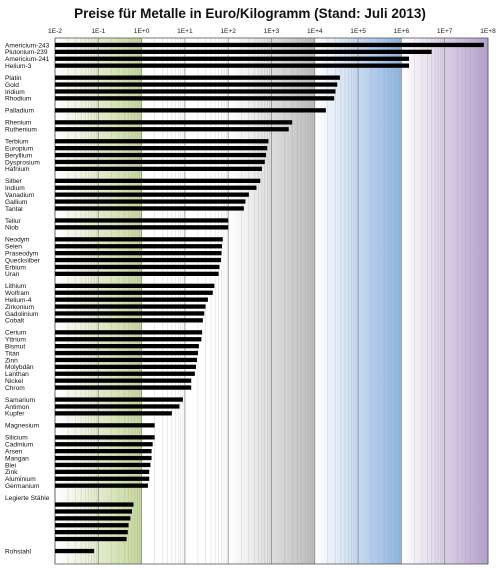  Describe the element at coordinates (315, 31) in the screenshot. I see `x-tick-label: 1E+4` at that location.